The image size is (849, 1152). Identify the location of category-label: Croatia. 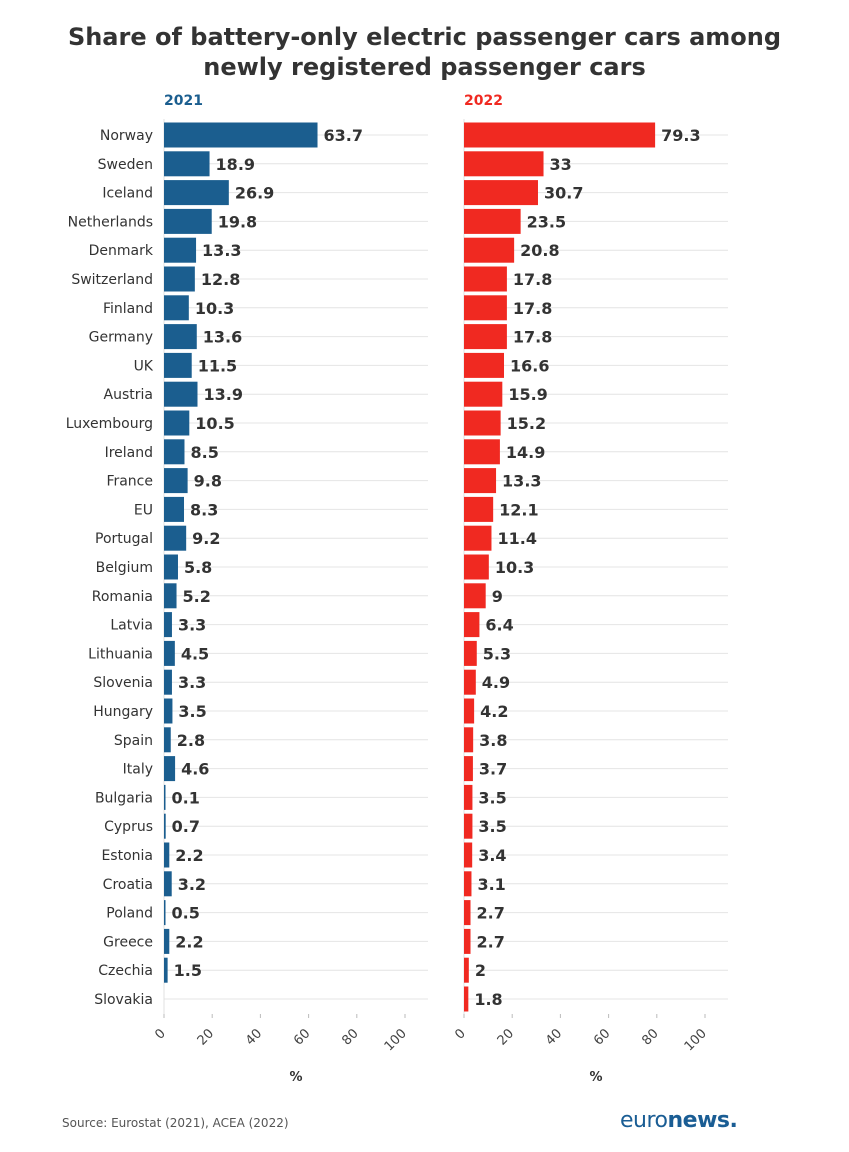
(128, 885).